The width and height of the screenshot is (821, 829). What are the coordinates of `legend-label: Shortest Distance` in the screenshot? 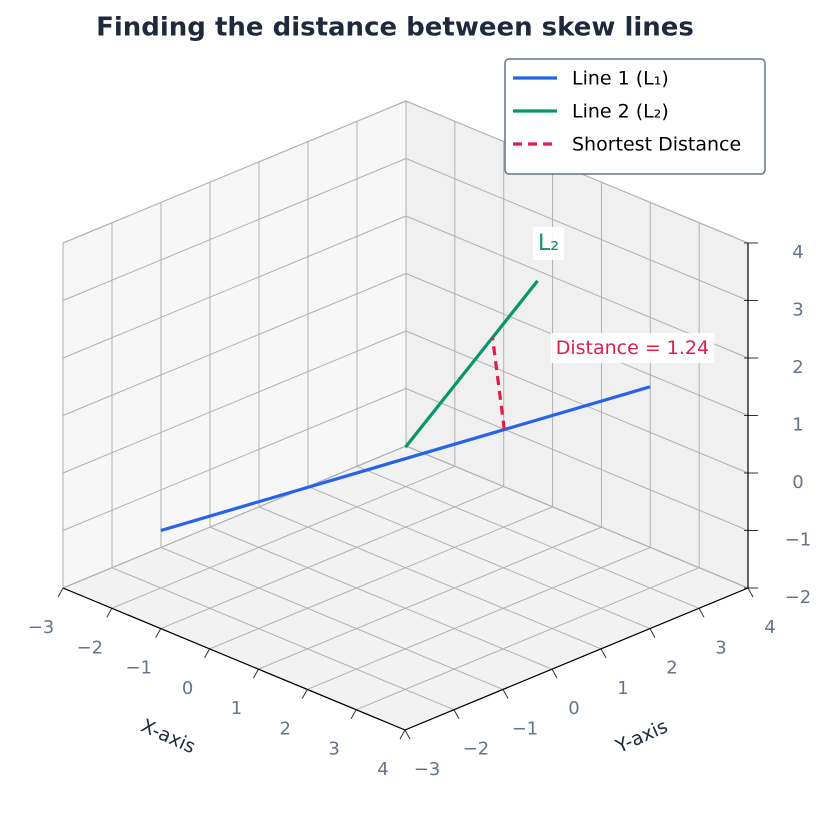 It's located at (656, 145).